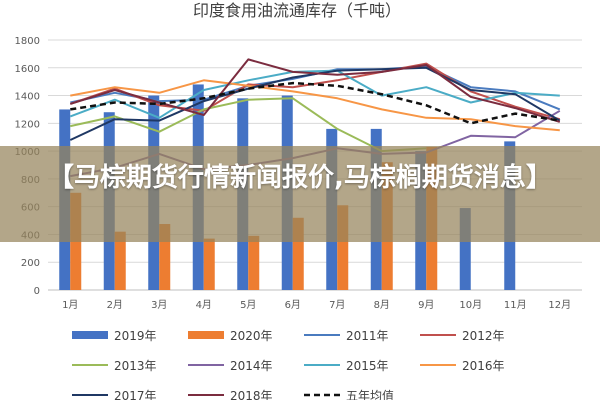  What do you see at coordinates (27, 41) in the screenshot?
I see `y-tick-label: 1800` at bounding box center [27, 41].